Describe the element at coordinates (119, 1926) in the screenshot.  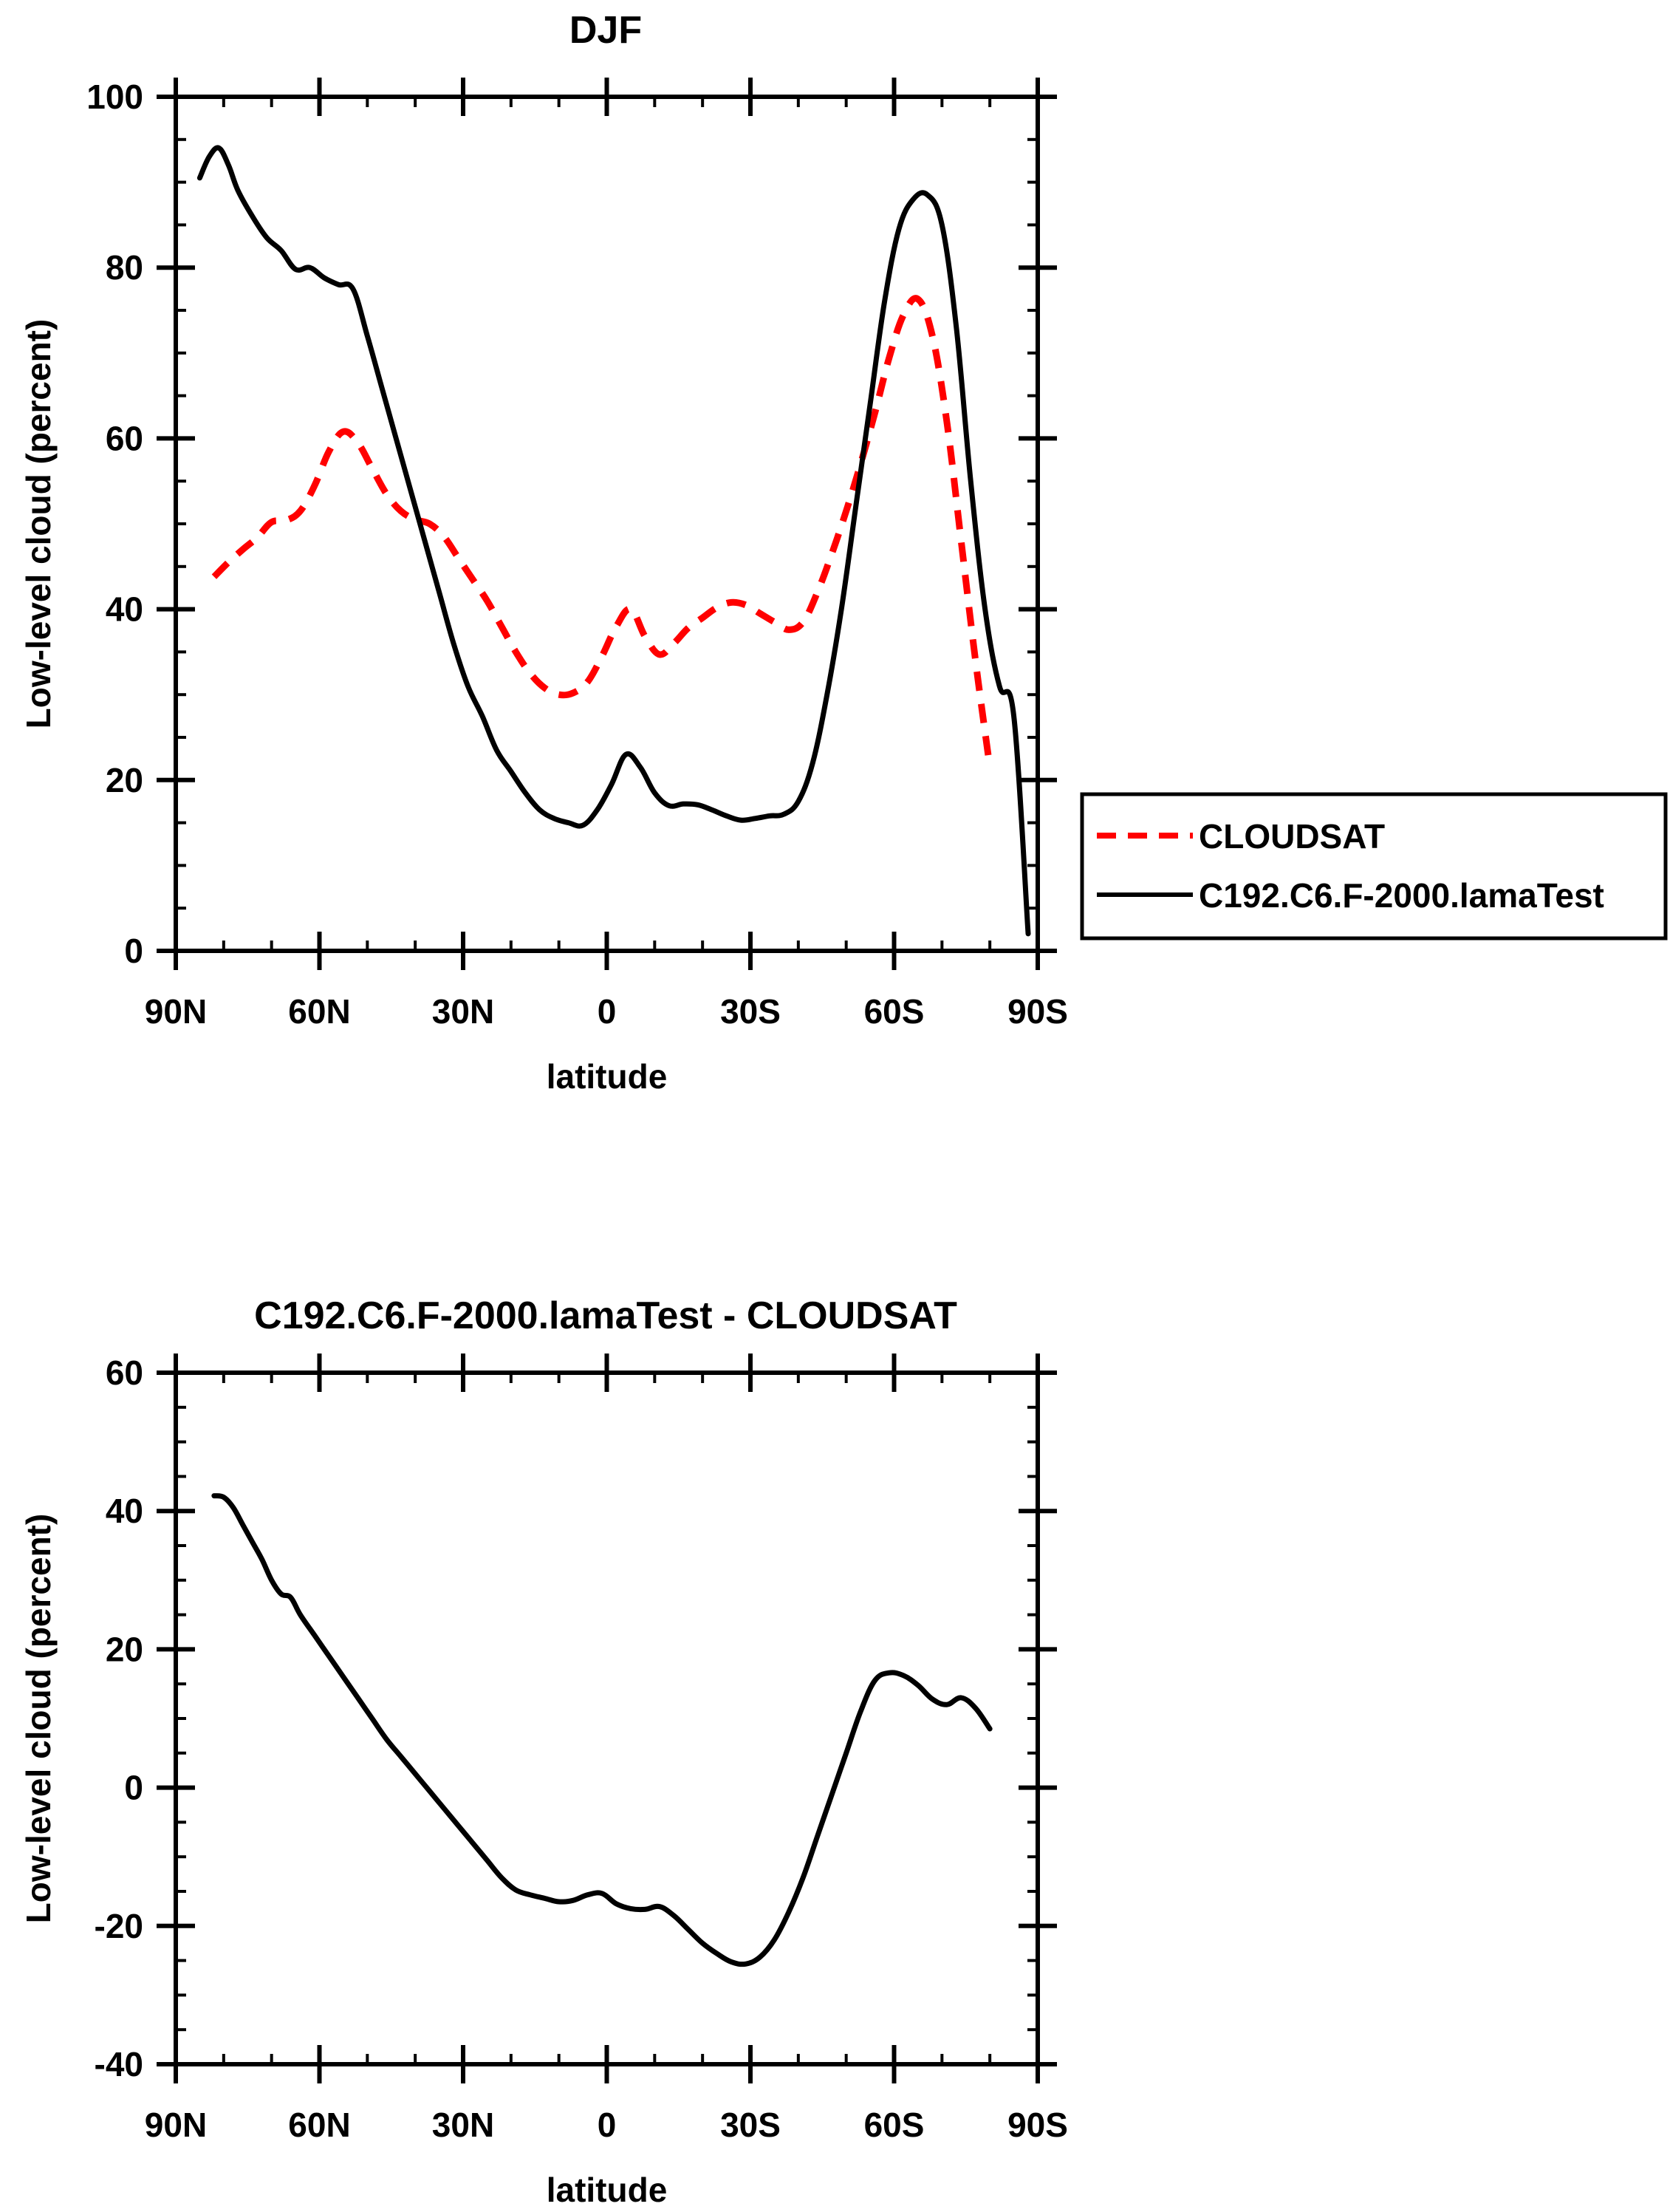
I see `y-tick-label: -20` at that location.